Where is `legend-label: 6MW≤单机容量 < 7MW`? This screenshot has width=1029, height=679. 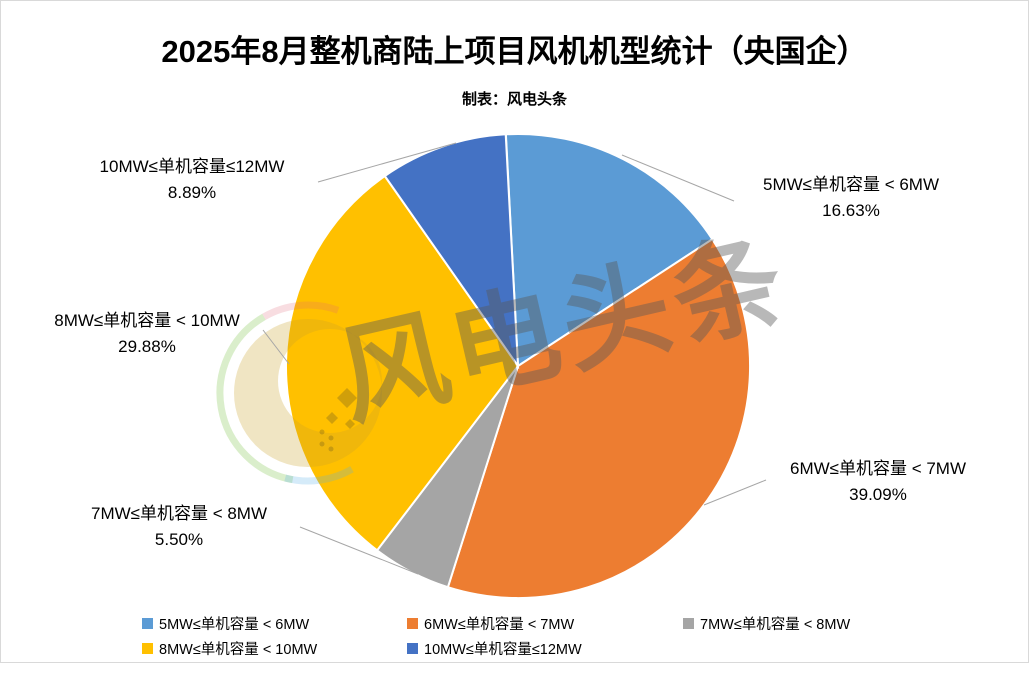
legend-label: 6MW≤单机容量 < 7MW is located at coordinates (499, 625).